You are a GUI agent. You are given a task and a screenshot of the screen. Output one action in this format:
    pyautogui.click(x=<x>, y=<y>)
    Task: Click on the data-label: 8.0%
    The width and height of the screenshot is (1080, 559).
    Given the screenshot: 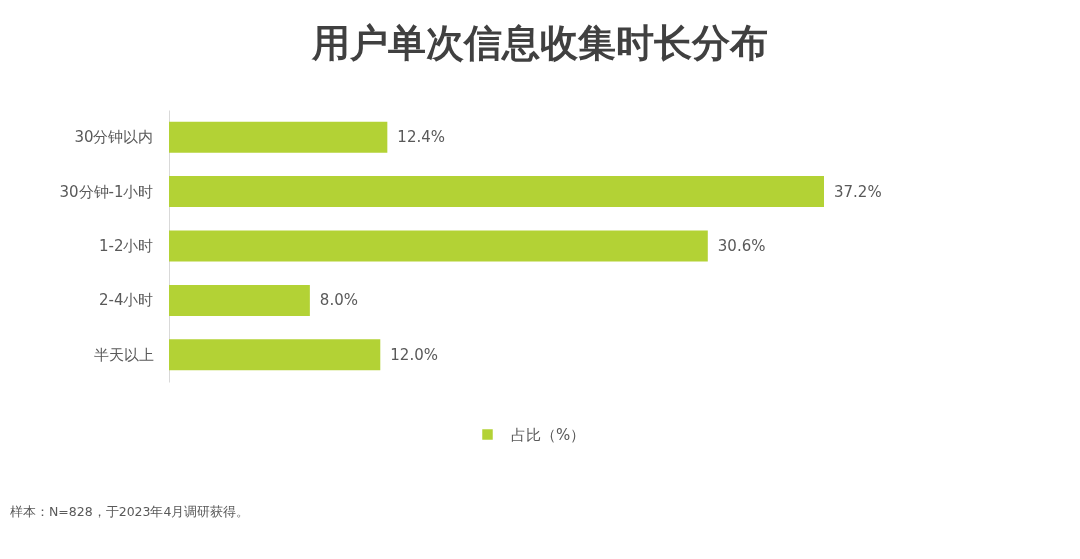 What is the action you would take?
    pyautogui.click(x=338, y=300)
    